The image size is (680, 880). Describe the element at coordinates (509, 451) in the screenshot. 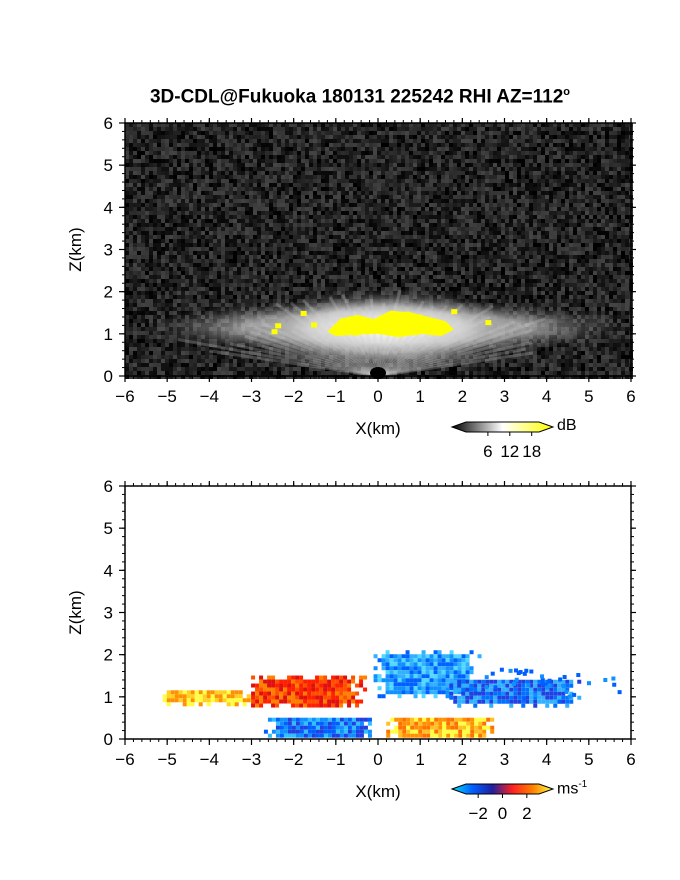

I see `colorbar-tick-label: 12` at that location.